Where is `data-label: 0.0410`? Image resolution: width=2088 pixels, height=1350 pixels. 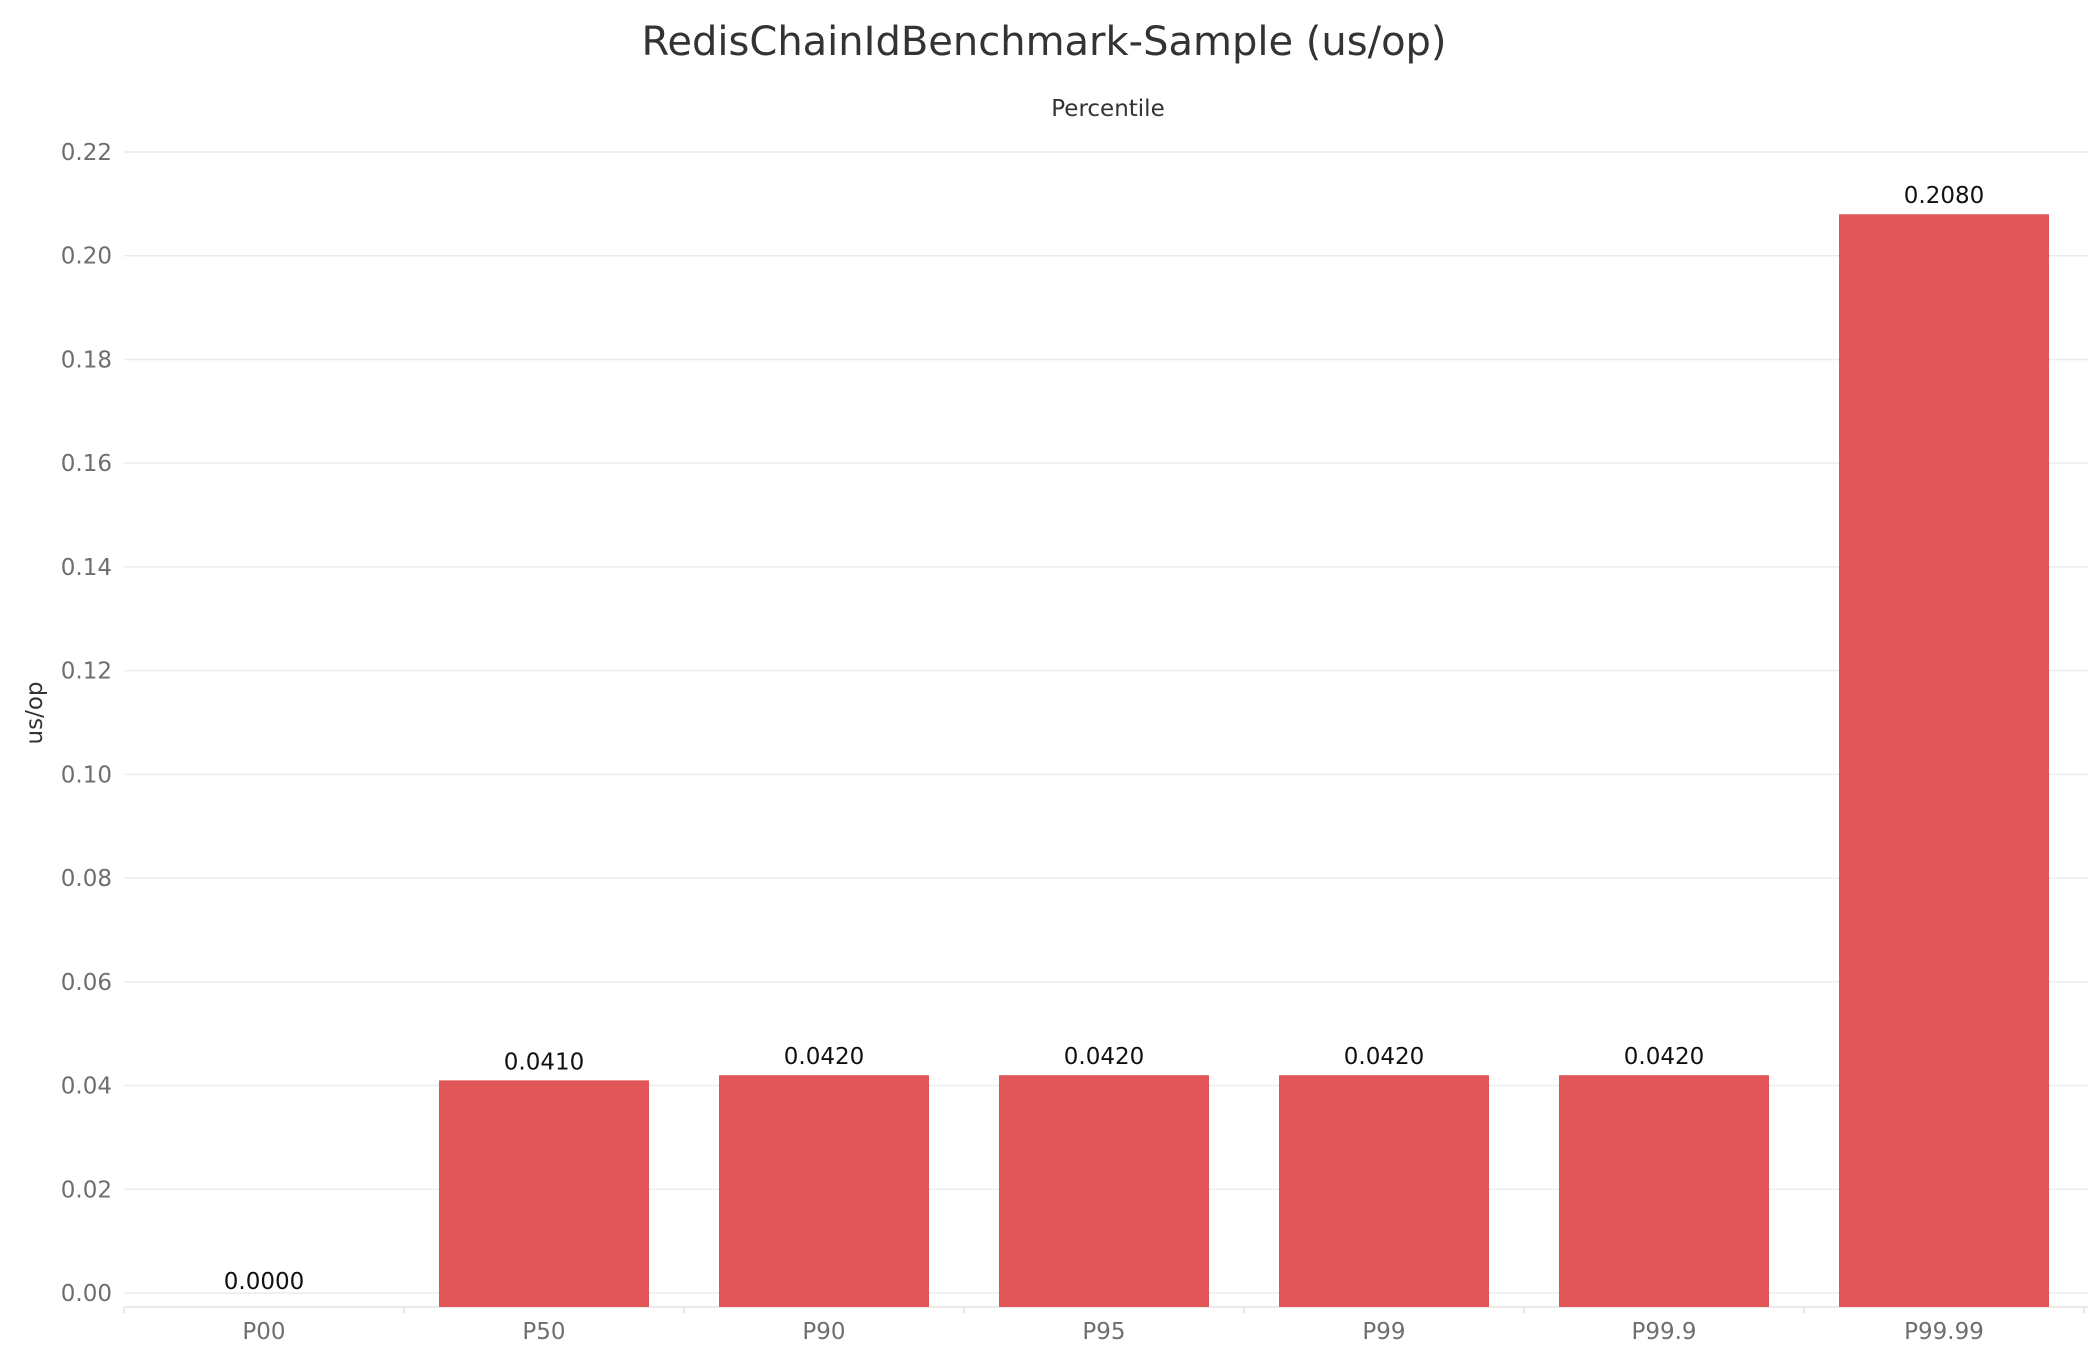 data-label: 0.0410 is located at coordinates (544, 1062).